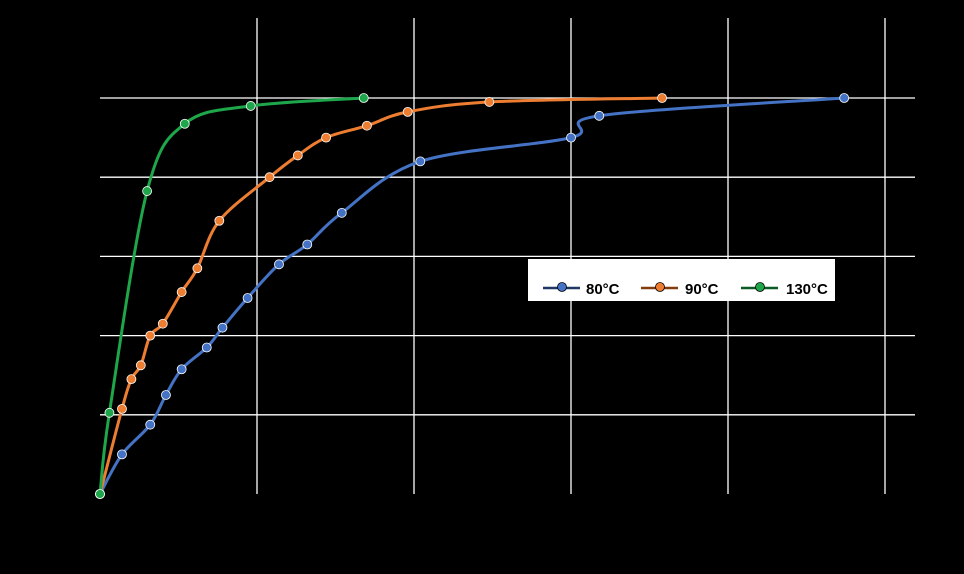 This screenshot has height=574, width=964. I want to click on legend-label-2: 130°C, so click(807, 289).